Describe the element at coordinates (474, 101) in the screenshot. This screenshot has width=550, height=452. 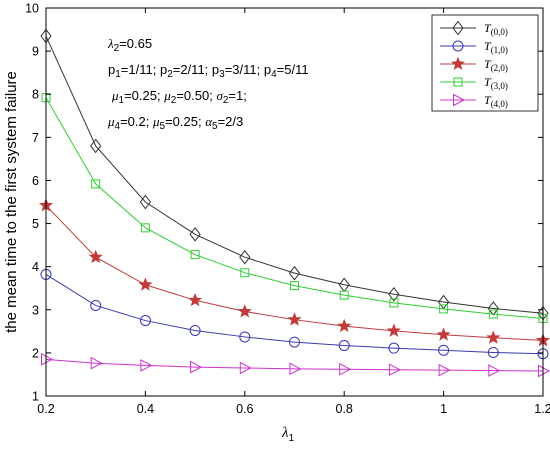
I see `legend-entry: T(4,0)` at that location.